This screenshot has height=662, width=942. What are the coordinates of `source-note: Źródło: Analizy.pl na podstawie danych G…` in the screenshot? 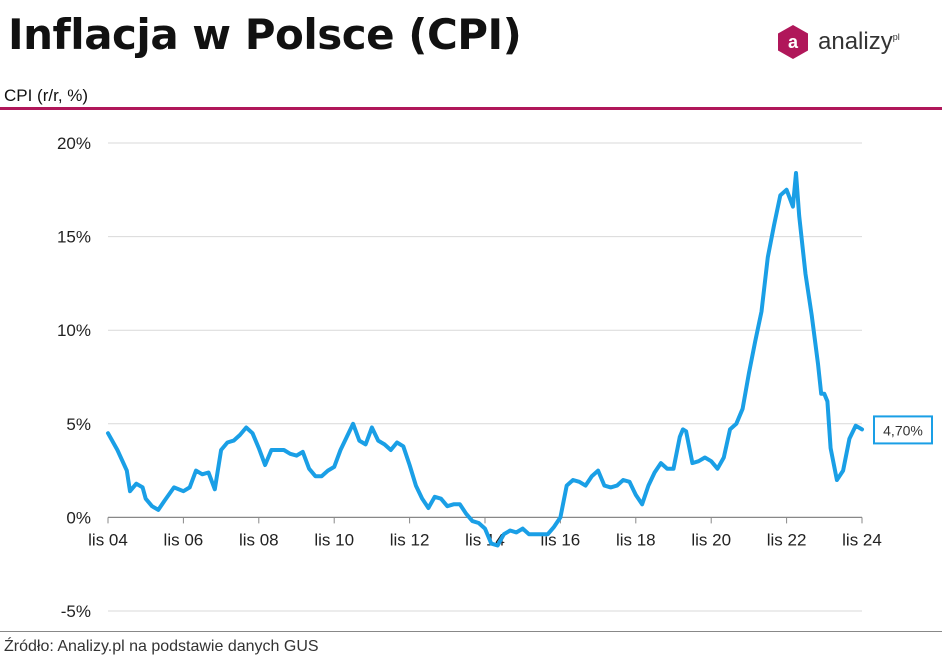 It's located at (161, 646).